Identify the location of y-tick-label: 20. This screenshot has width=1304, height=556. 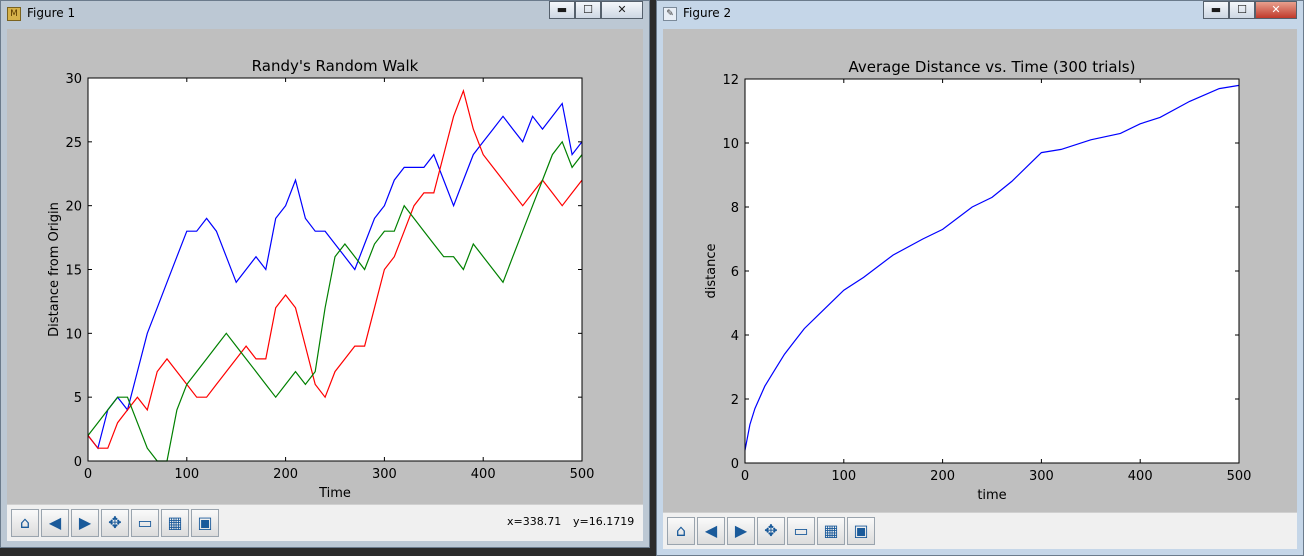
(73, 207).